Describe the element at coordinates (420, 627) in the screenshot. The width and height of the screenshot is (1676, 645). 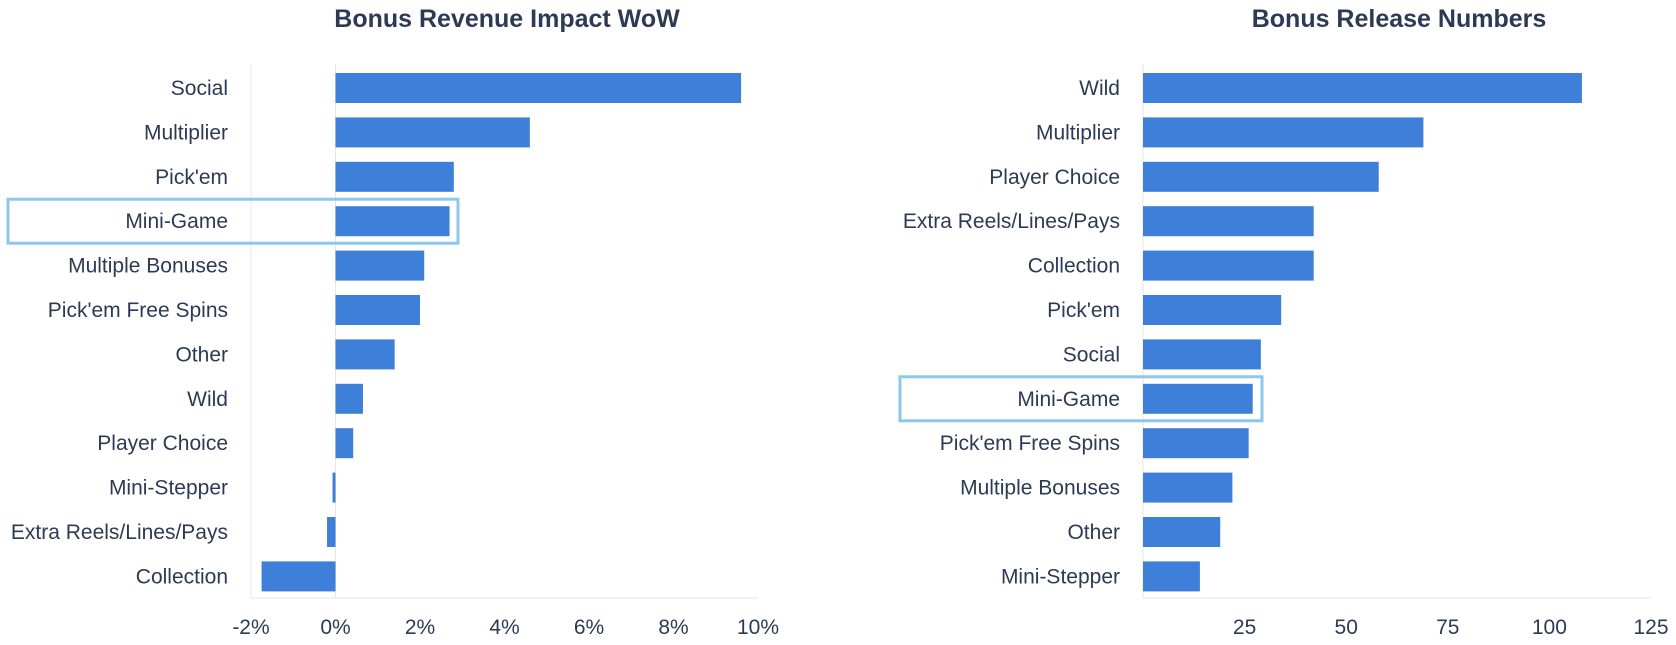
I see `x-tick-label: 2%` at that location.